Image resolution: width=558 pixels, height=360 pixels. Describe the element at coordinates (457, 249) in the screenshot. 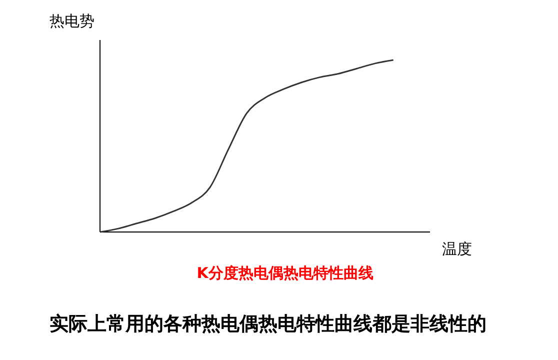

I see `x-axis-title: 温度` at that location.